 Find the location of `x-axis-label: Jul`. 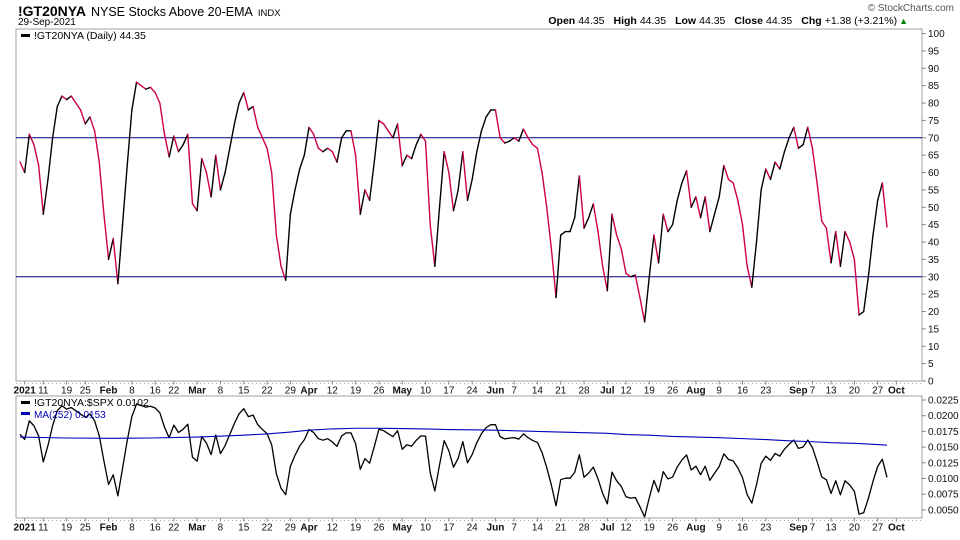

x-axis-label: Jul is located at coordinates (607, 391).